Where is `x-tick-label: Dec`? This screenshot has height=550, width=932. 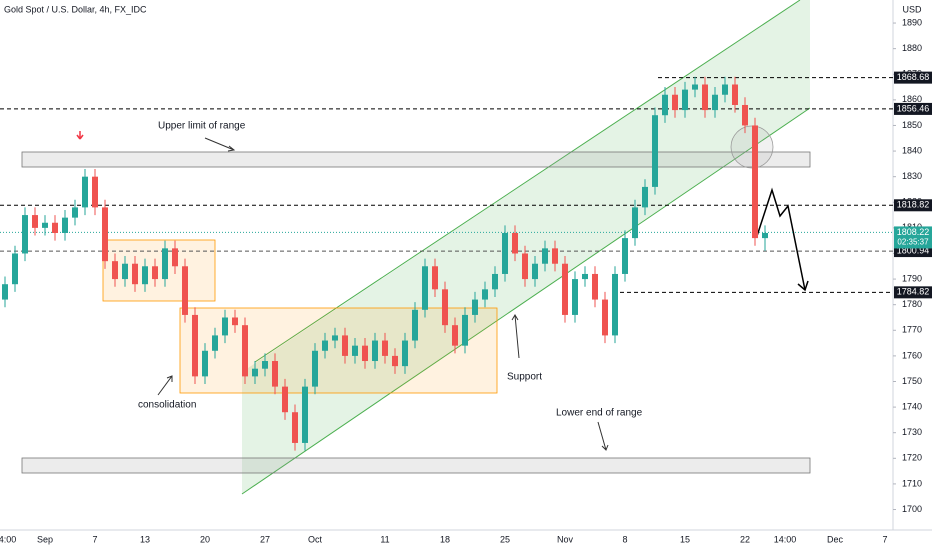
x-tick-label: Dec is located at coordinates (835, 539).